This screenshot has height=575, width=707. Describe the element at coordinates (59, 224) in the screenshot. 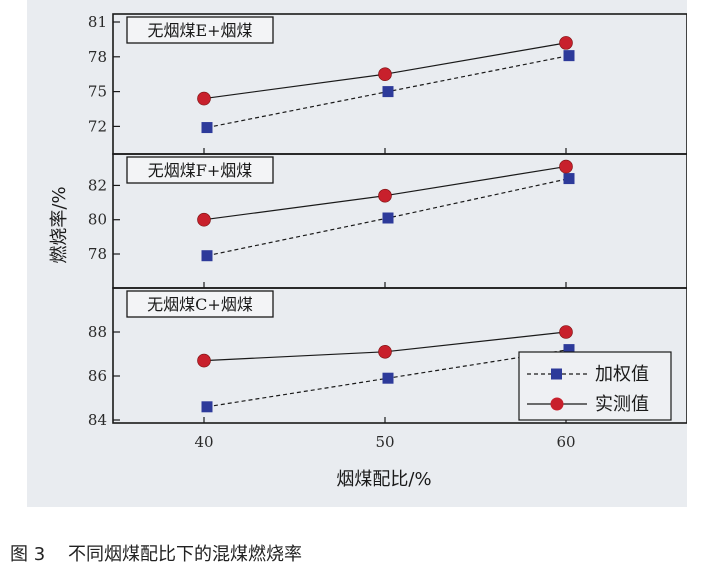

I see `y-axis-label: 燃烧率/%` at that location.